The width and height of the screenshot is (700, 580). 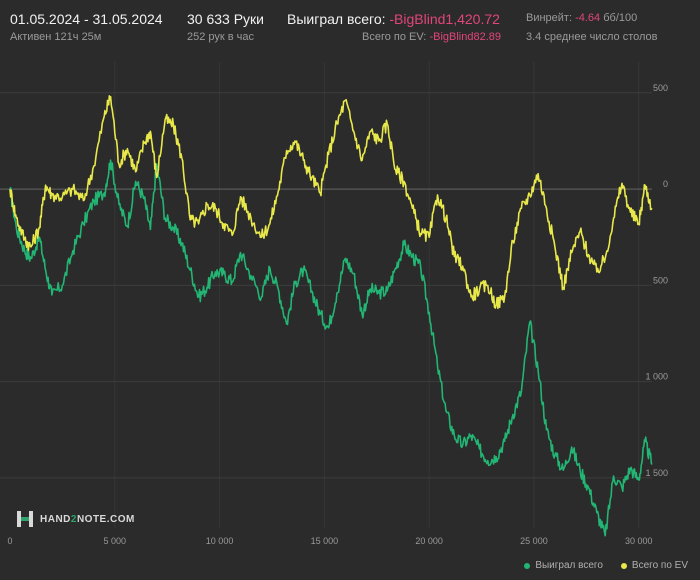 What do you see at coordinates (336, 19) in the screenshot?
I see `won-total-label: Выиграл всего:` at bounding box center [336, 19].